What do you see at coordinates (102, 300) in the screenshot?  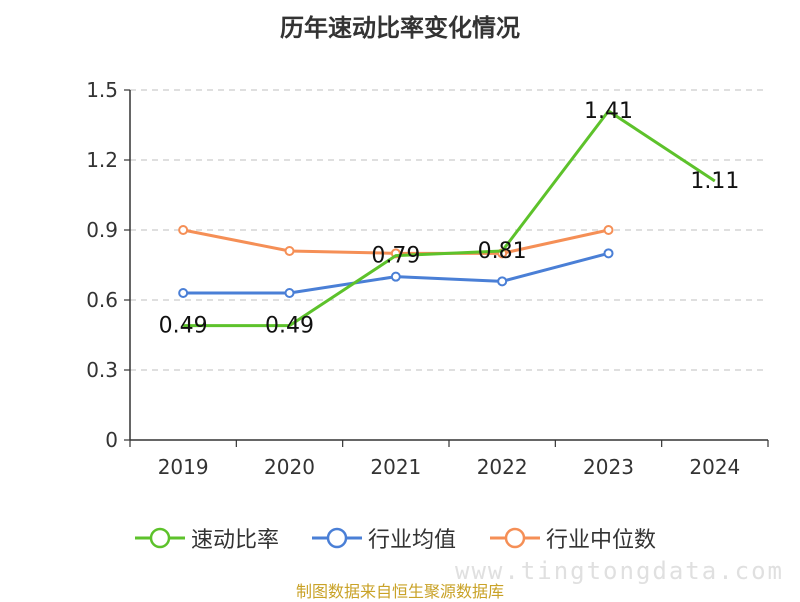 I see `y-tick-label: 0.6` at bounding box center [102, 300].